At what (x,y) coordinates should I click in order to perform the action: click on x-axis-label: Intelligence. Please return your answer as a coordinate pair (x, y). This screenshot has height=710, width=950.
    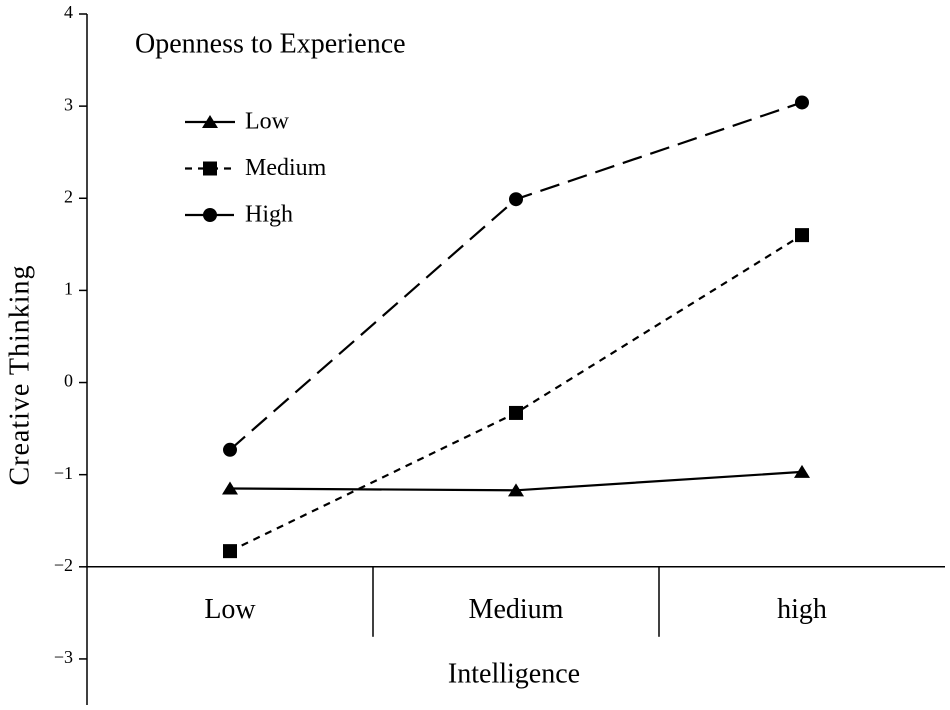
    Looking at the image, I should click on (514, 673).